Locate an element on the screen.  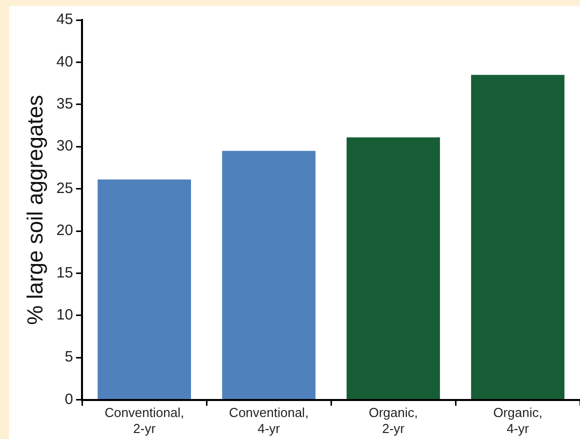
y-tick-label: 30 is located at coordinates (65, 146).